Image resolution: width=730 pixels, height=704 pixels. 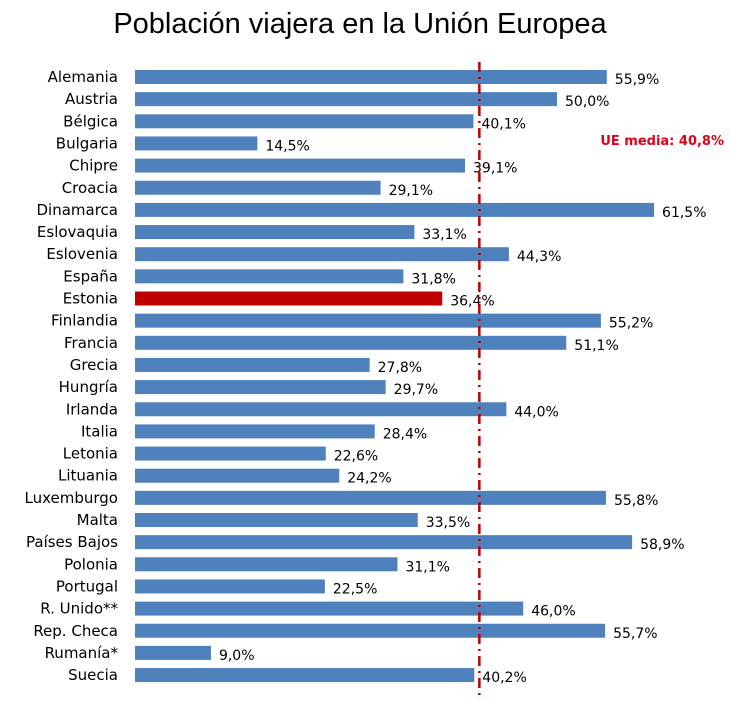 I want to click on bar-polonia, so click(x=266, y=564).